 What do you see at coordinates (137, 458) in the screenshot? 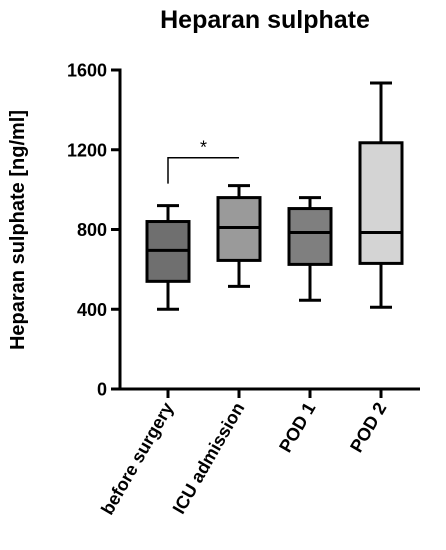
I see `category-label: before surgery` at bounding box center [137, 458].